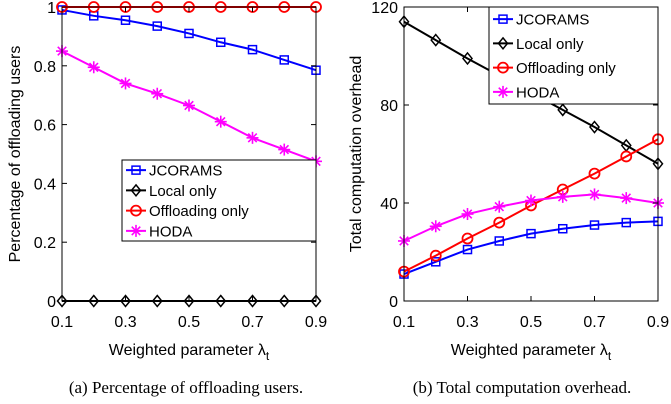 This screenshot has width=671, height=404. Describe the element at coordinates (522, 387) in the screenshot. I see `figure-caption: (b) Total computation overhead.` at that location.